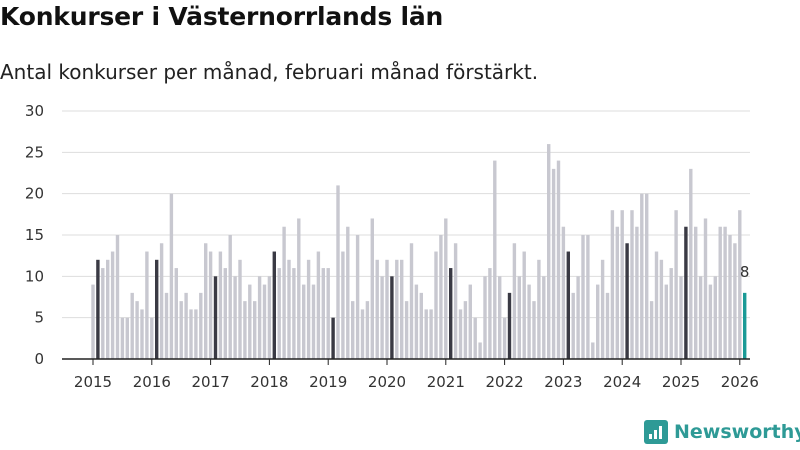 This screenshot has height=450, width=800. Describe the element at coordinates (211, 382) in the screenshot. I see `x-tick-label: 2017` at that location.